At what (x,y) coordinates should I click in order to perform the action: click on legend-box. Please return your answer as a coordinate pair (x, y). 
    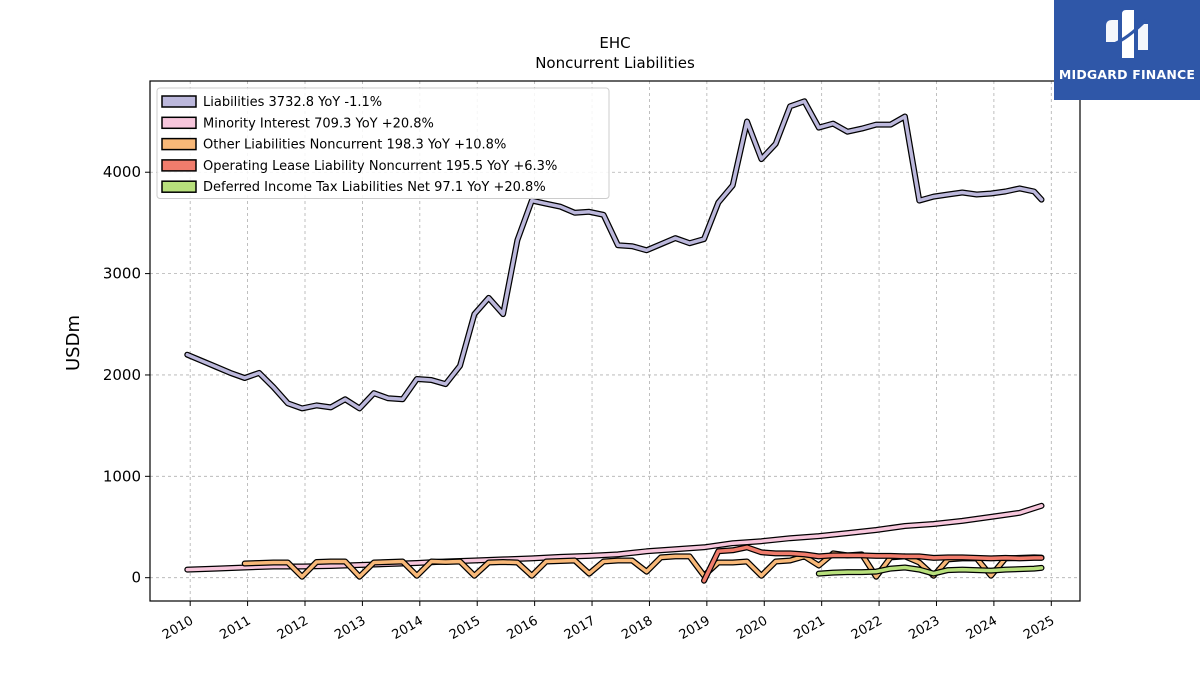
    Looking at the image, I should click on (383, 143).